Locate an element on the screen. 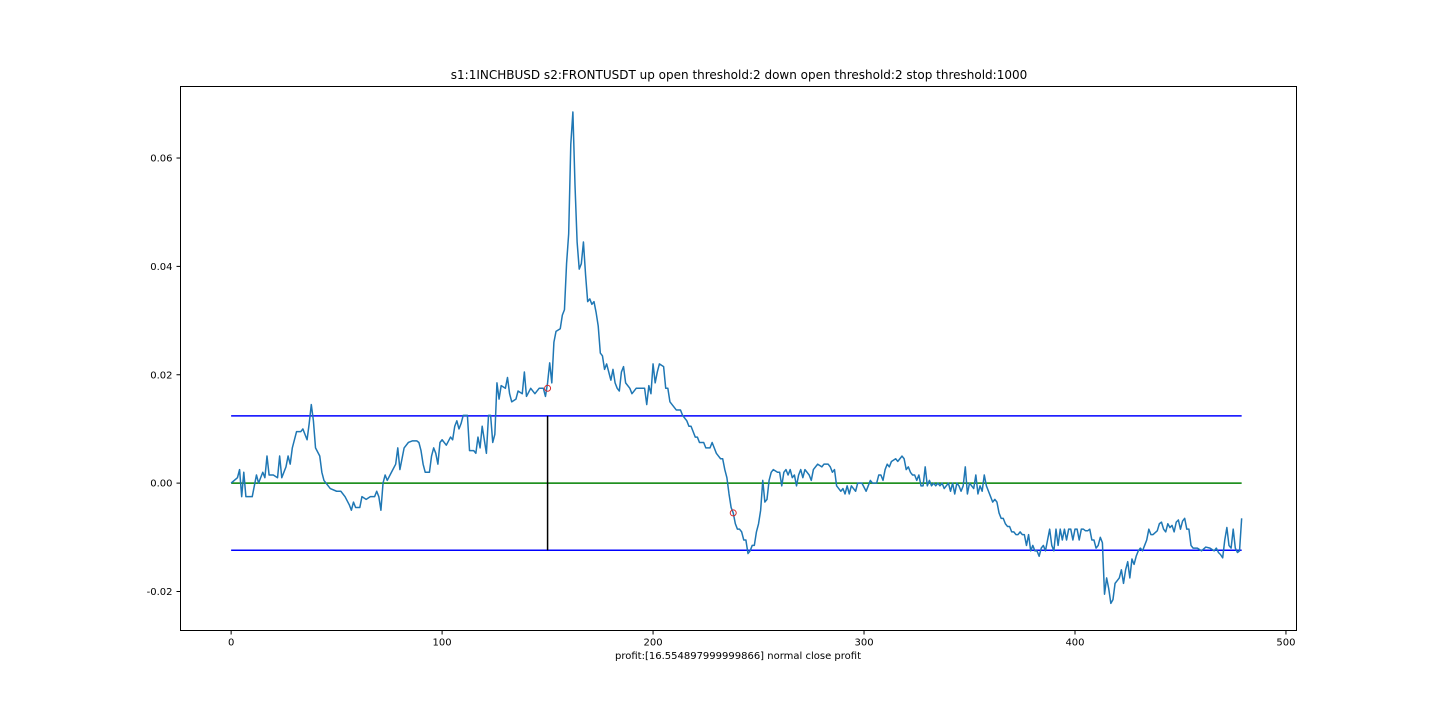  y-axis: -0.02 0.00 0.02 0.04 0.06 is located at coordinates (164, 376).